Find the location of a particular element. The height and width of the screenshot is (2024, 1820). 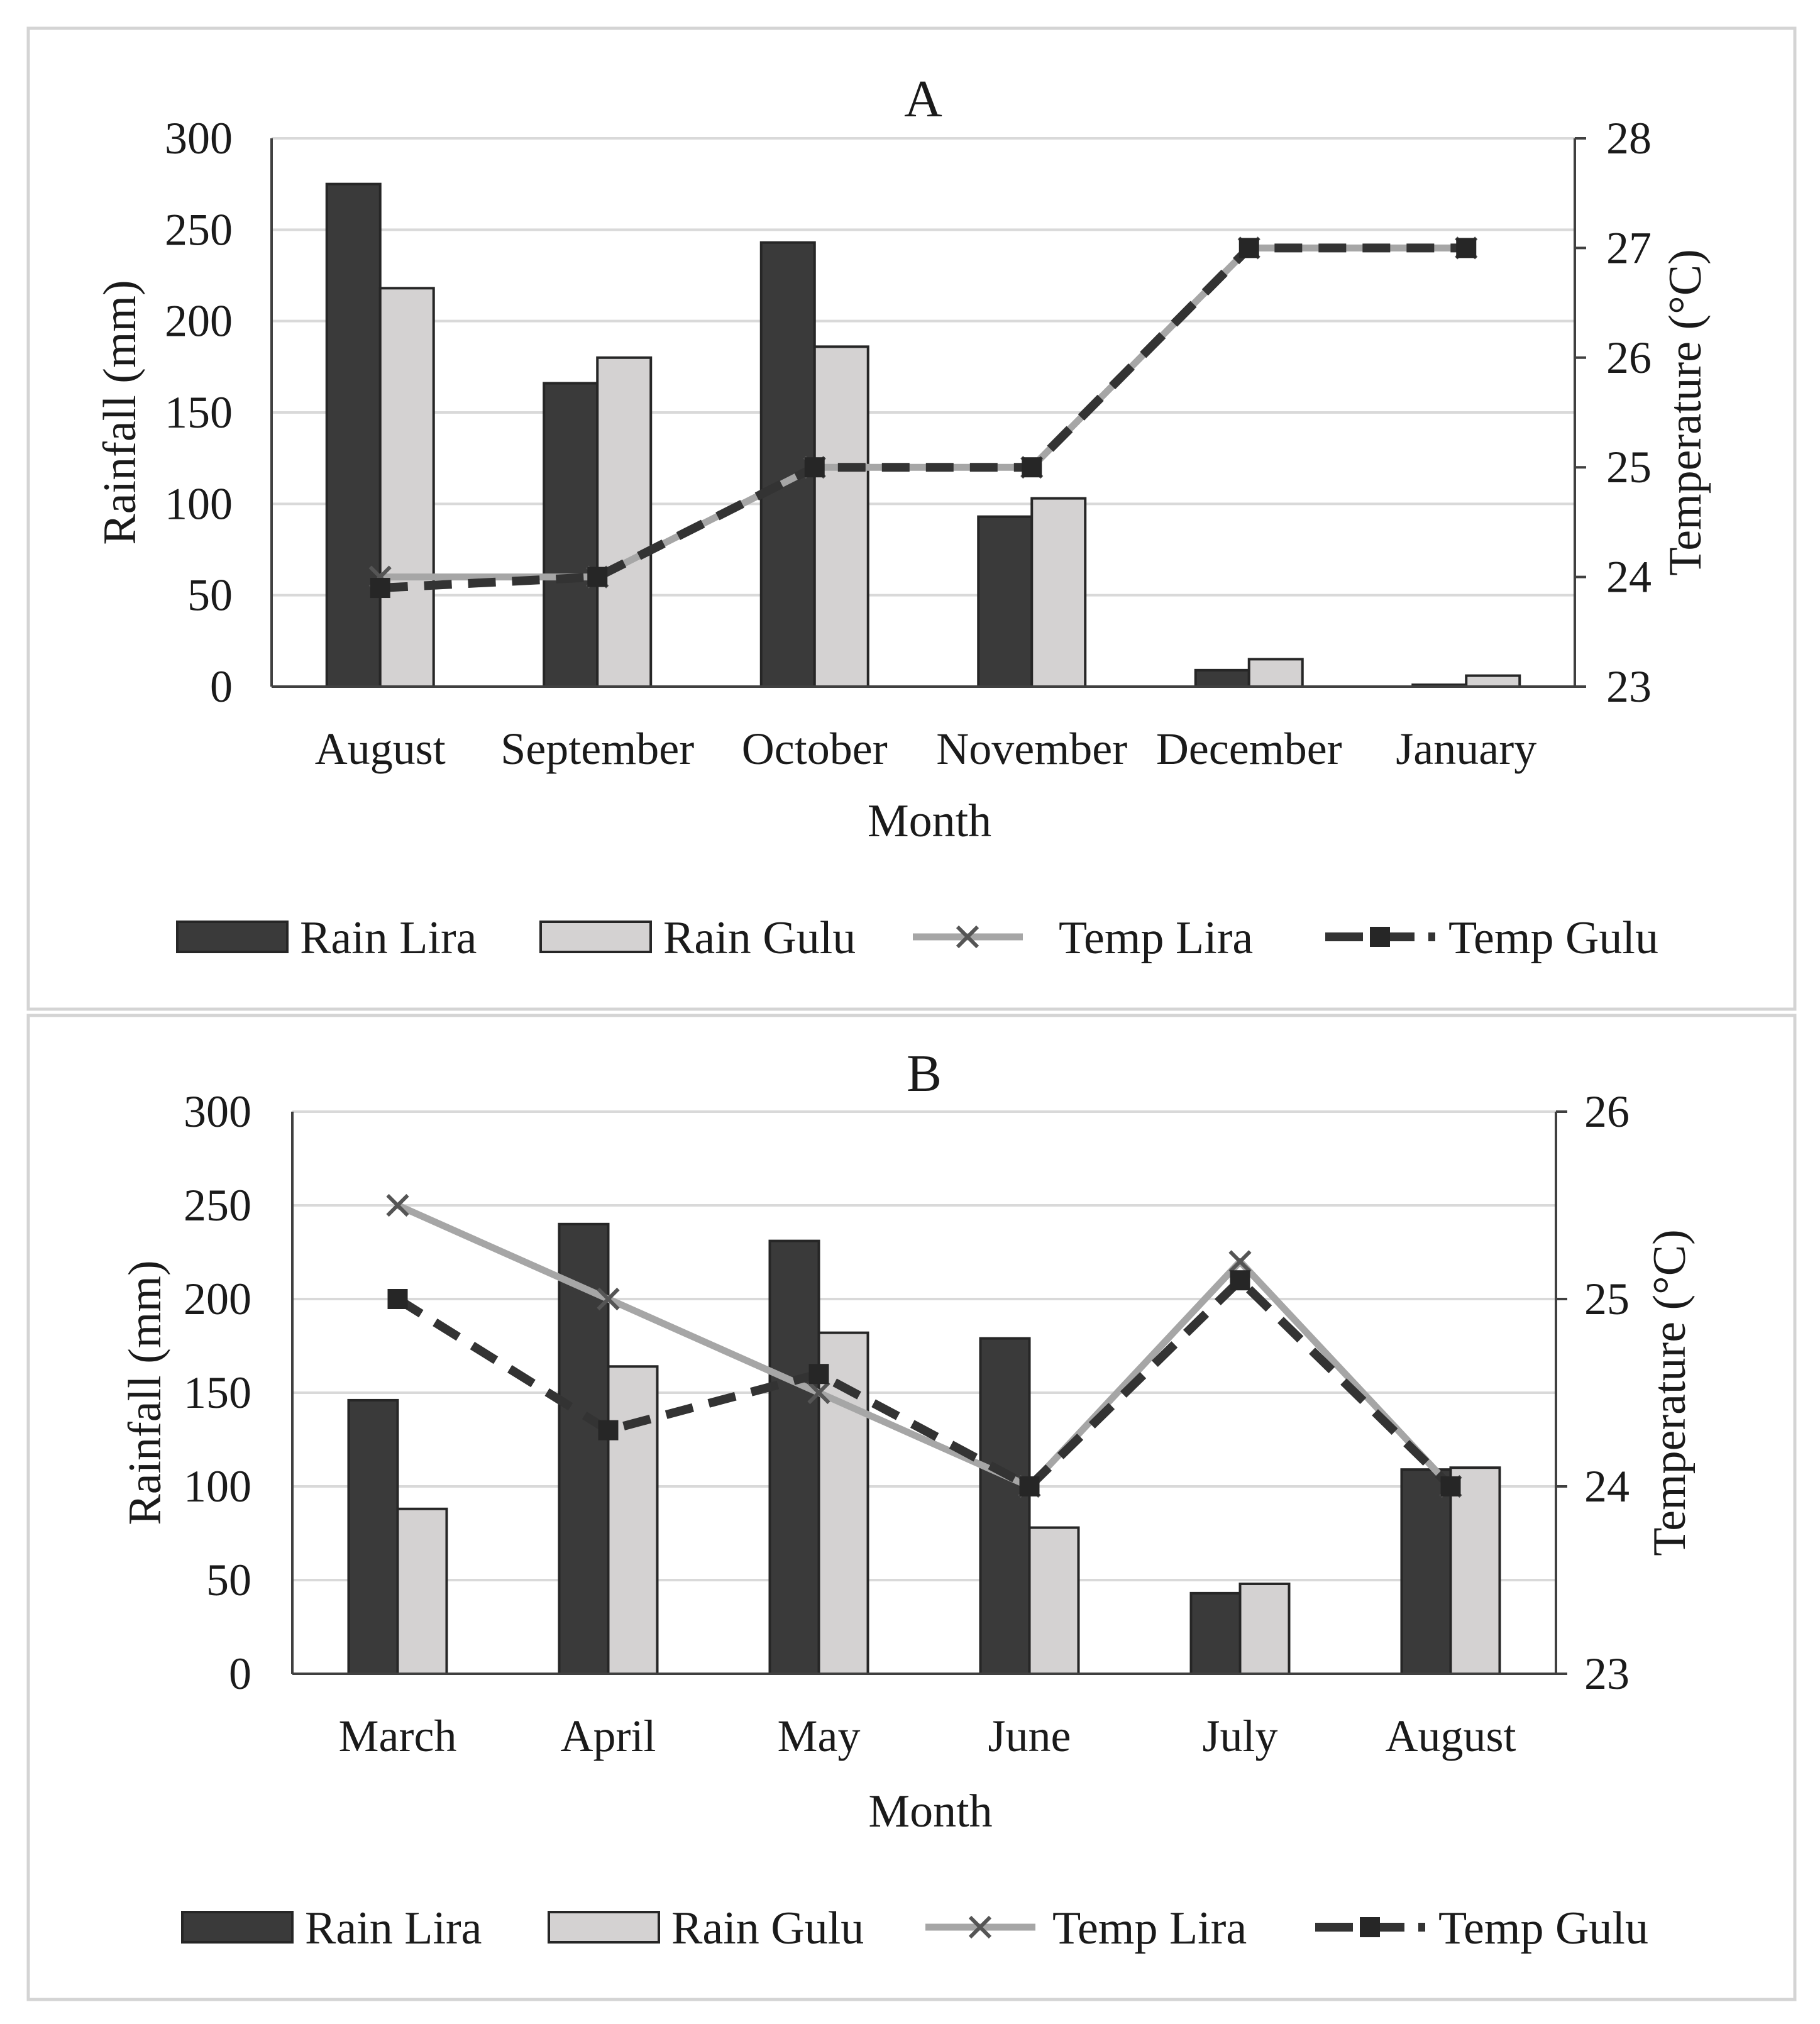

chart-title: A is located at coordinates (923, 99).